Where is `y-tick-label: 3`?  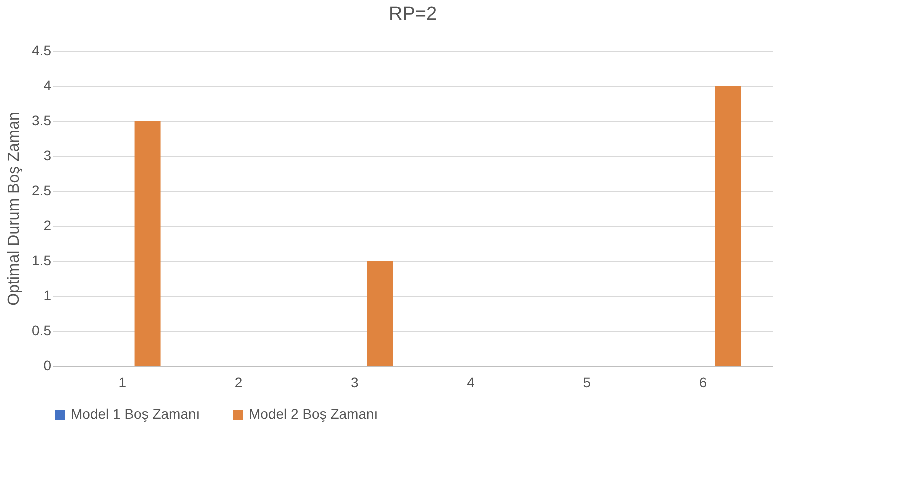
y-tick-label: 3 is located at coordinates (48, 156).